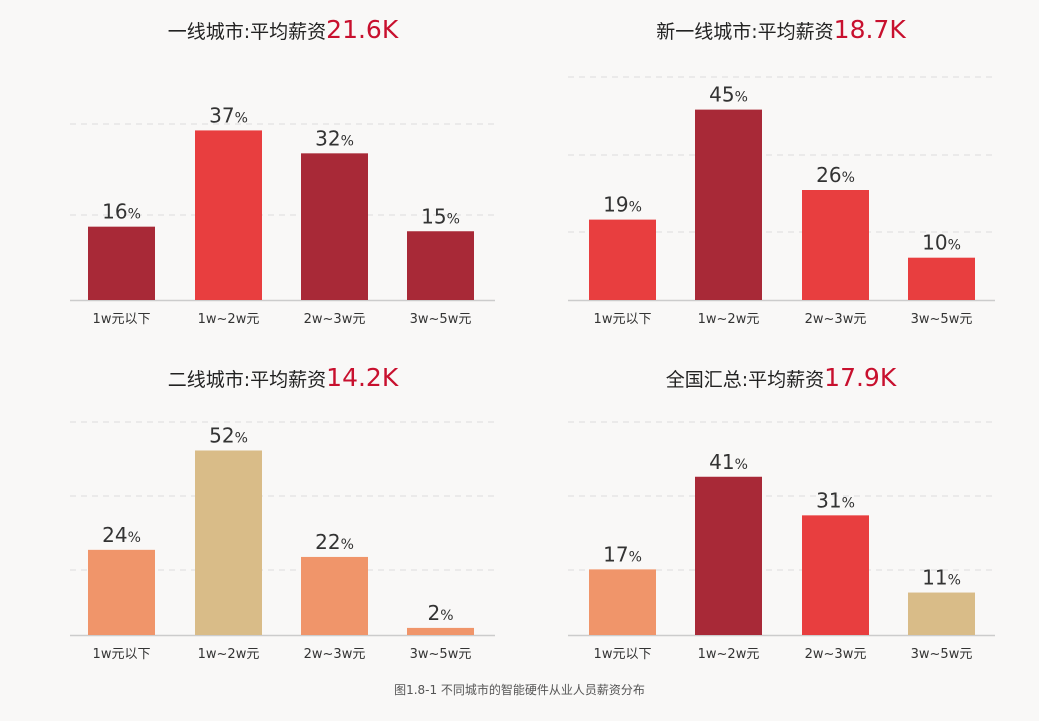 The height and width of the screenshot is (721, 1039). I want to click on data-label: 15%, so click(440, 216).